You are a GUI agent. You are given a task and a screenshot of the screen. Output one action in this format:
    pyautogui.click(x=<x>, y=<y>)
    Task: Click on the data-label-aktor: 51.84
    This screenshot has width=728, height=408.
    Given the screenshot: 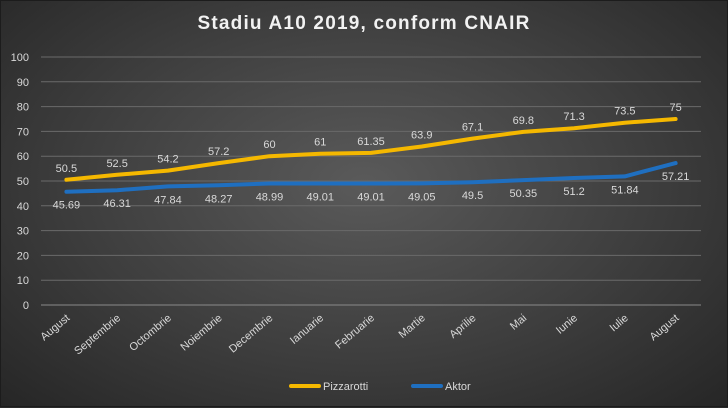 What is the action you would take?
    pyautogui.click(x=625, y=190)
    